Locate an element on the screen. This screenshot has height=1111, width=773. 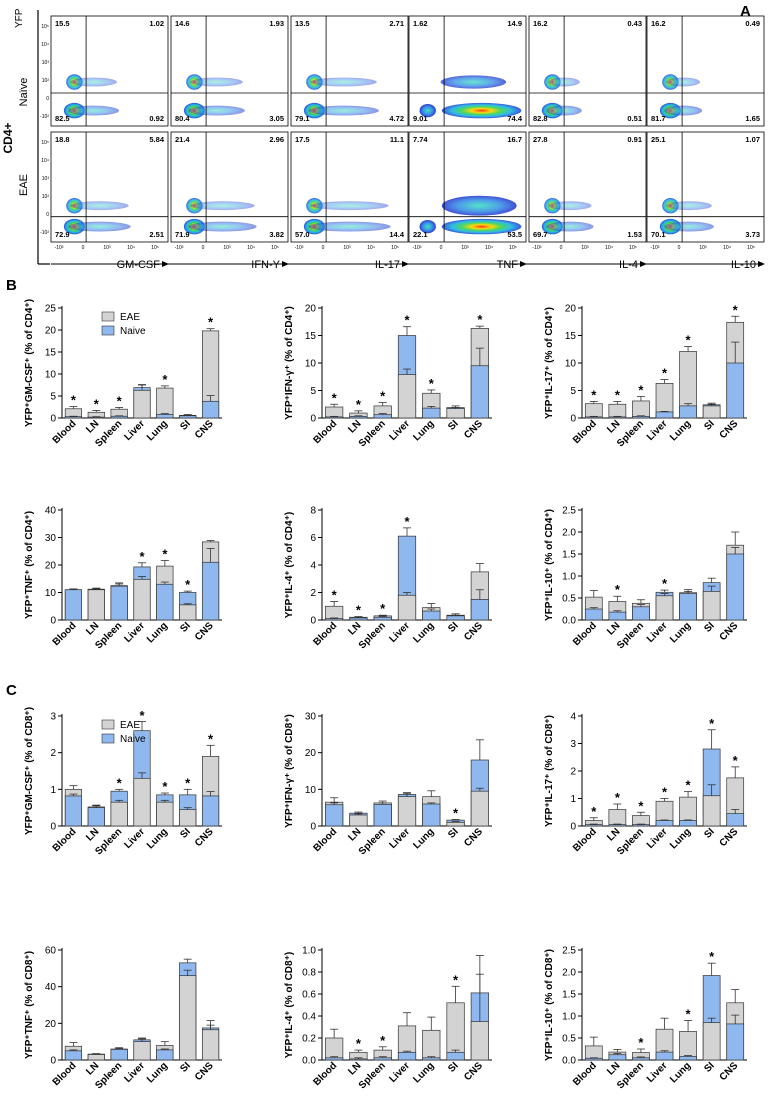
y-axis-label: YFP⁺TNF⁺ (% of CD8⁺) is located at coordinates (29, 1005).